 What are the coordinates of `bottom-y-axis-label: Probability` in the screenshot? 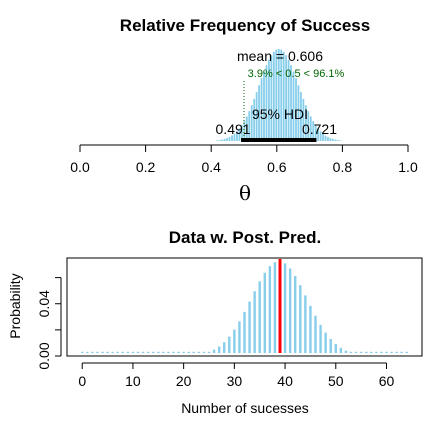 It's located at (15, 305).